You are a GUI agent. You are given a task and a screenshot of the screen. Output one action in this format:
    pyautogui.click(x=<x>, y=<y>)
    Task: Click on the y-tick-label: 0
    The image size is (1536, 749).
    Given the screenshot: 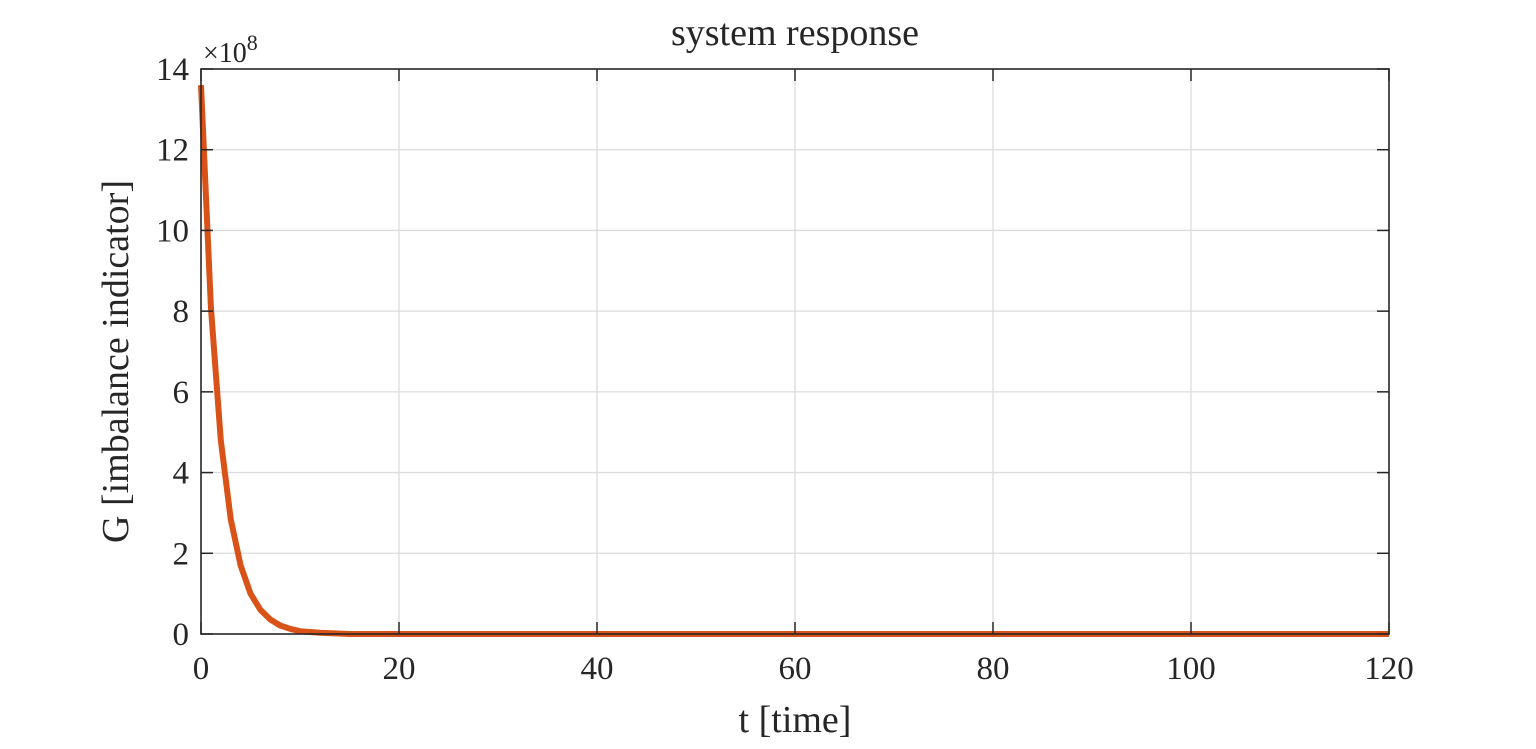 What is the action you would take?
    pyautogui.click(x=181, y=635)
    